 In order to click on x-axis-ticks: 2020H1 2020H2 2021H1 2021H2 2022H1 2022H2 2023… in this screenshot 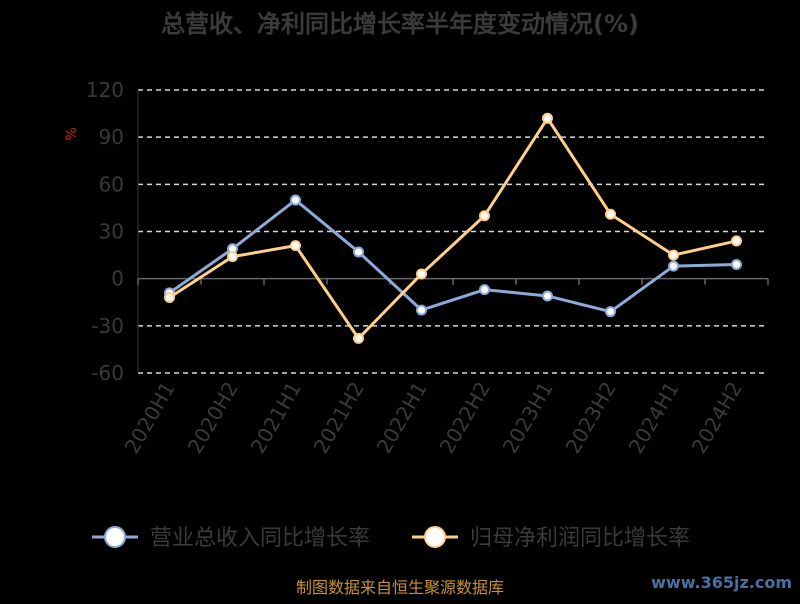, I will do `click(433, 418)`.